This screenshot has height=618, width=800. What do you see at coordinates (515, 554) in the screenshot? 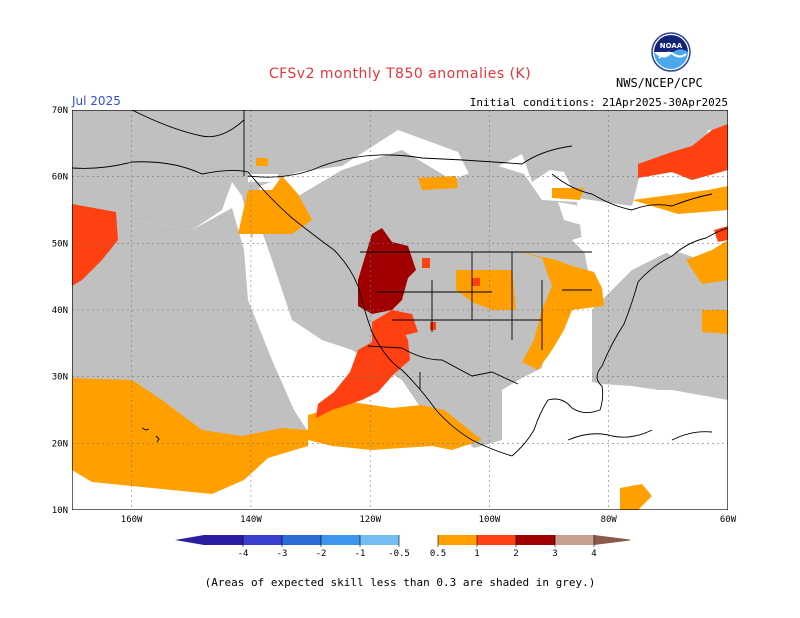
I see `colorbar-label: 2` at bounding box center [515, 554].